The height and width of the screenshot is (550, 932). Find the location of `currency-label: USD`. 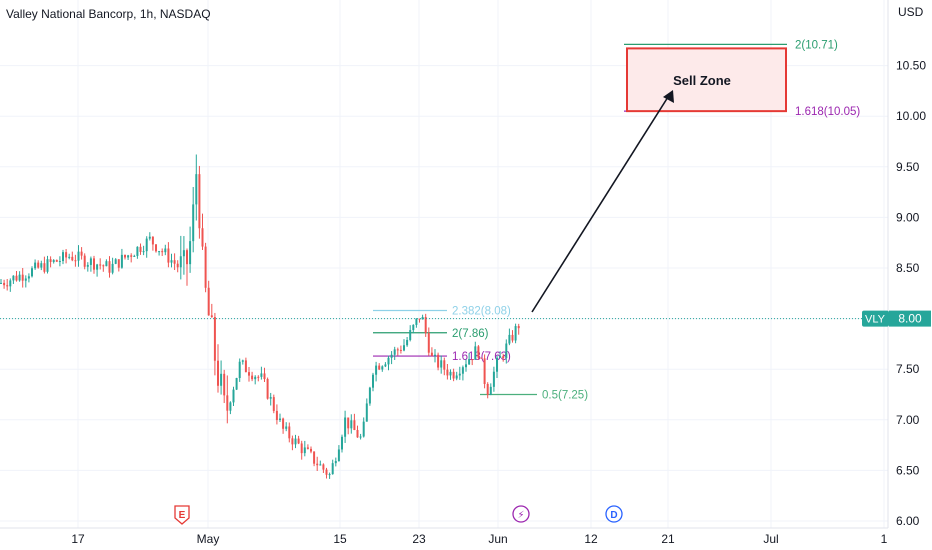

currency-label: USD is located at coordinates (911, 12).